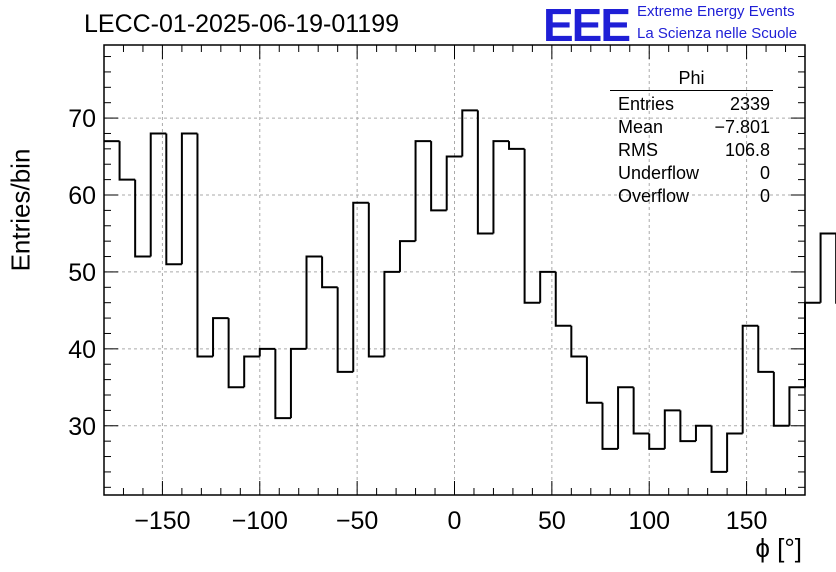 Image resolution: width=836 pixels, height=572 pixels. Describe the element at coordinates (716, 11) in the screenshot. I see `logo-line-1: Extreme Energy Events` at that location.